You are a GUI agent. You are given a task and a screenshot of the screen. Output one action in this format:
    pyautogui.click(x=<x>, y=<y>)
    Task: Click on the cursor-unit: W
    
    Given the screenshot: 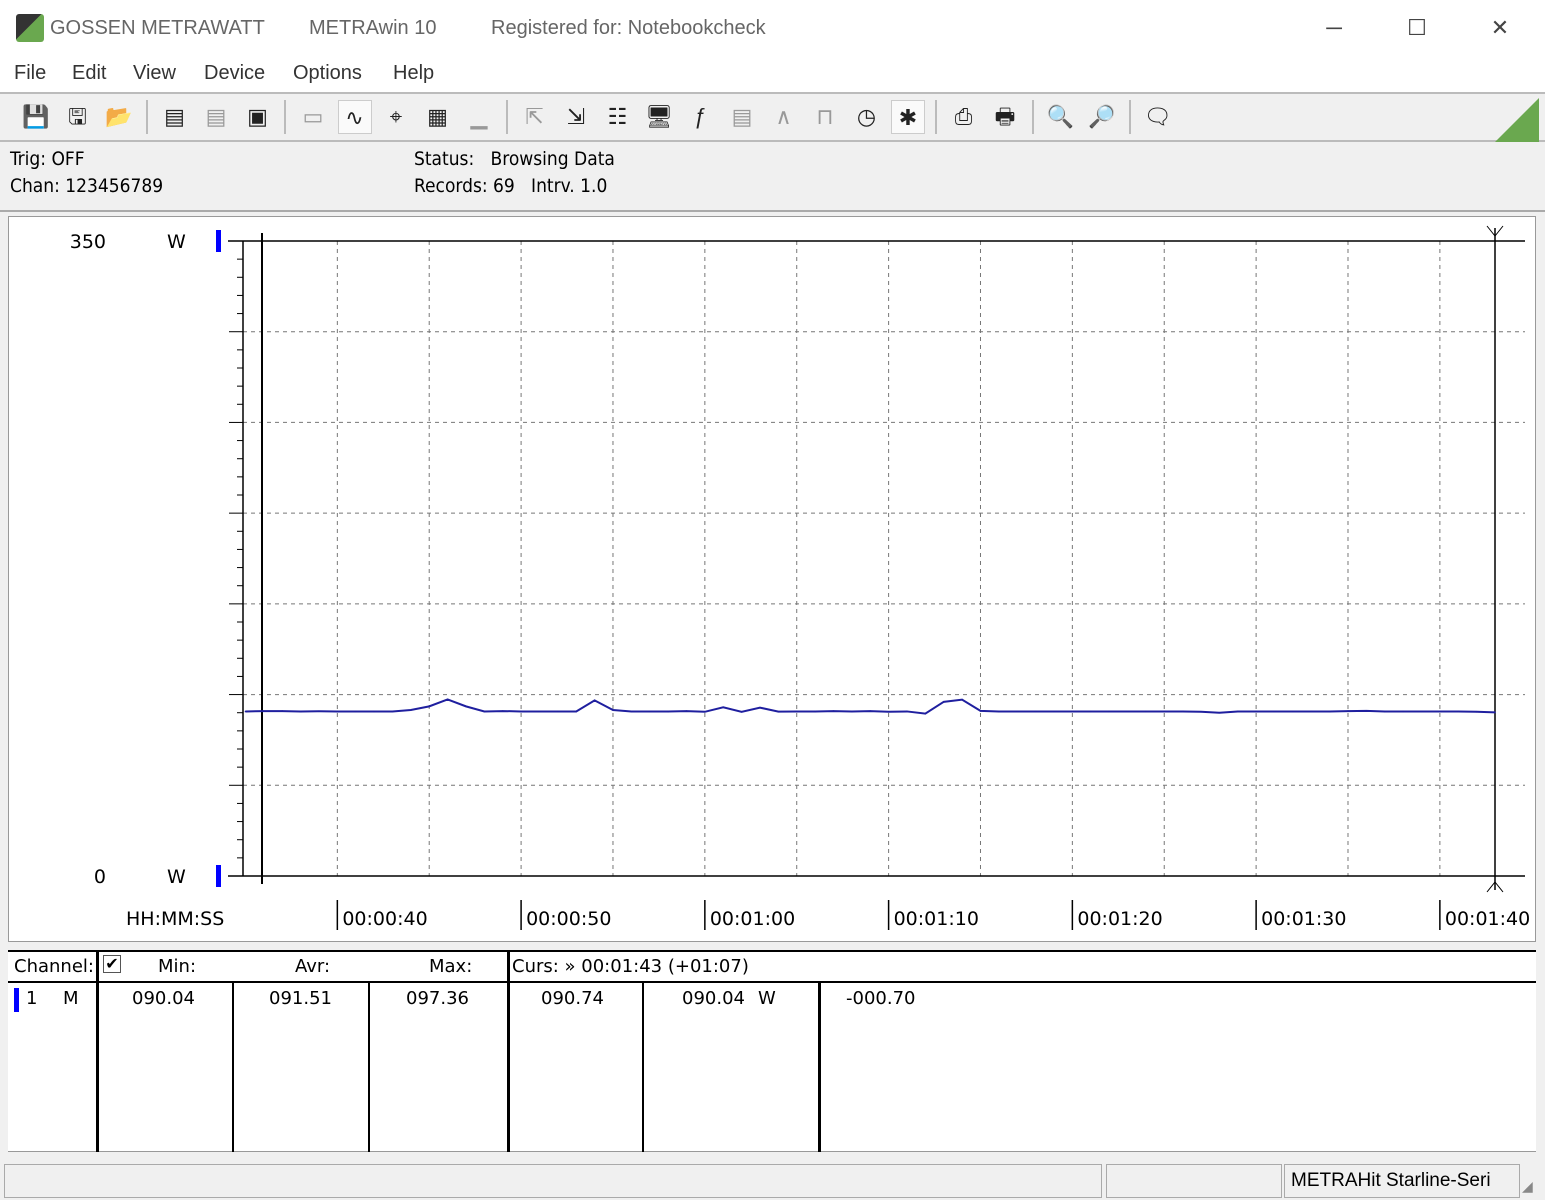 What is the action you would take?
    pyautogui.click(x=767, y=998)
    